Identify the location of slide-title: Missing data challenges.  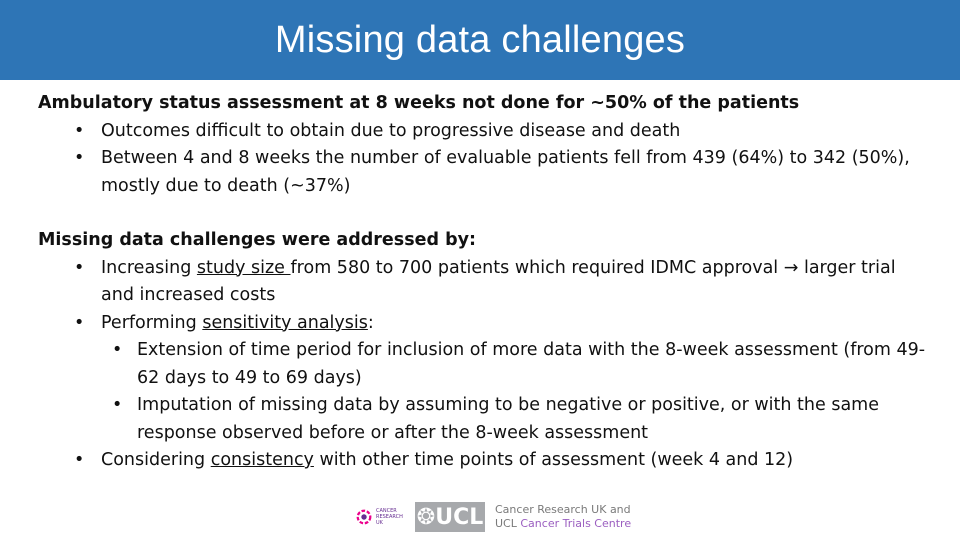
(480, 39).